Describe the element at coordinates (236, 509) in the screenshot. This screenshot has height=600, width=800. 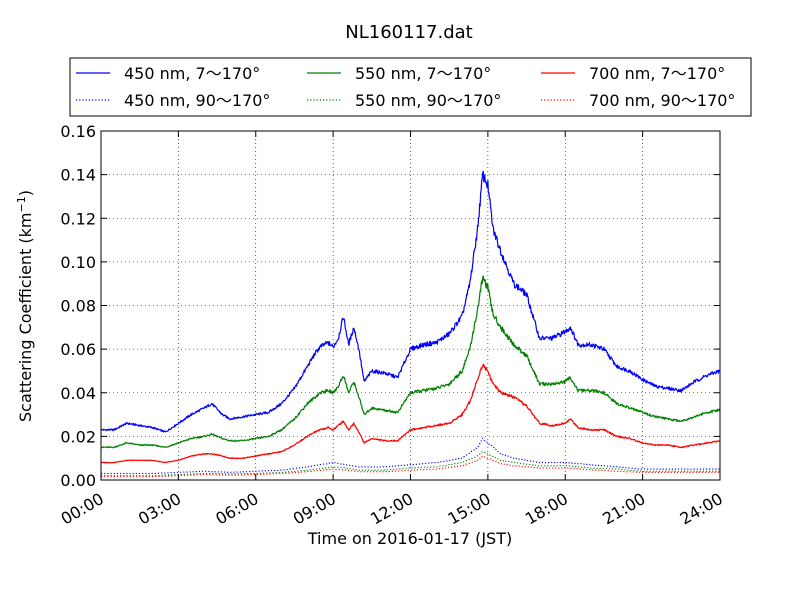
I see `x-tick-label: 06:00` at that location.